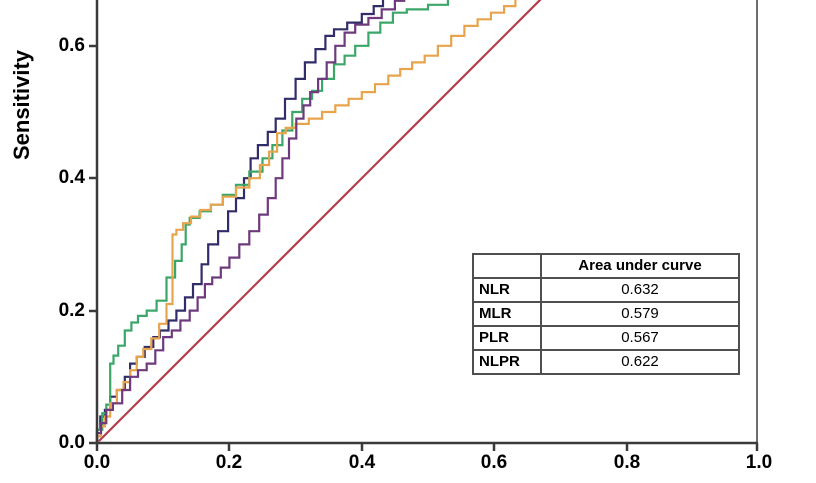 The image size is (816, 483). I want to click on row-label-mlr: MLR, so click(507, 314).